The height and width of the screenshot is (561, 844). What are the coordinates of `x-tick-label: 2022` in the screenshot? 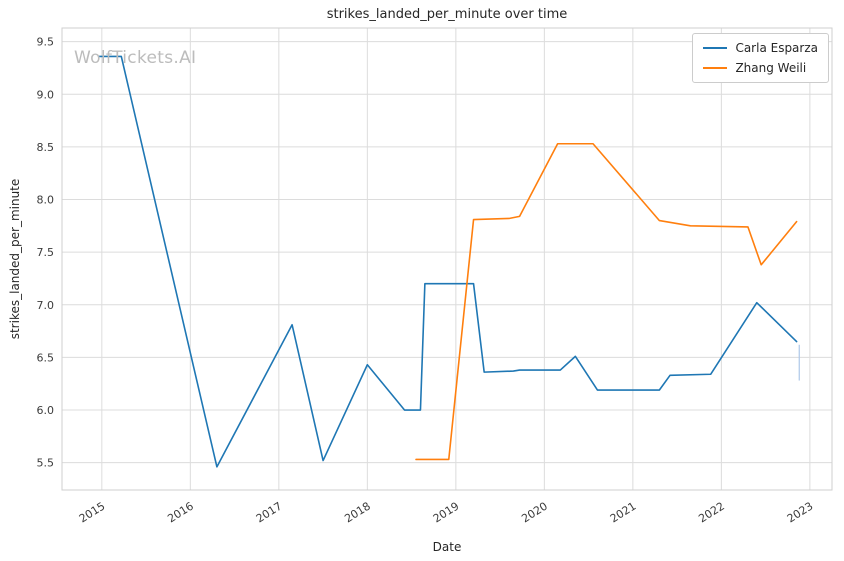 It's located at (711, 513).